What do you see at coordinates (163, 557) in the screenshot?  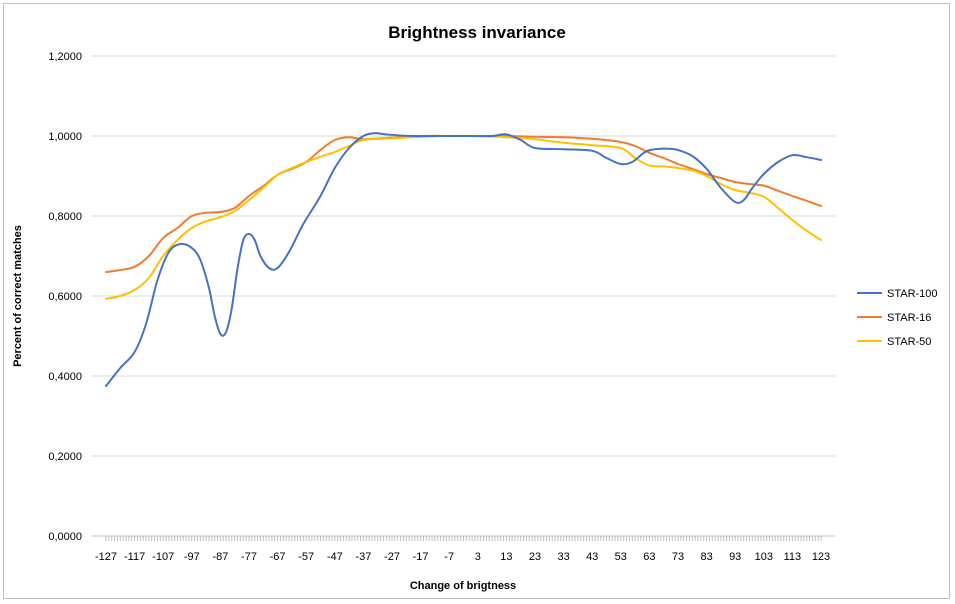 I see `x-tick-label: -107` at bounding box center [163, 557].